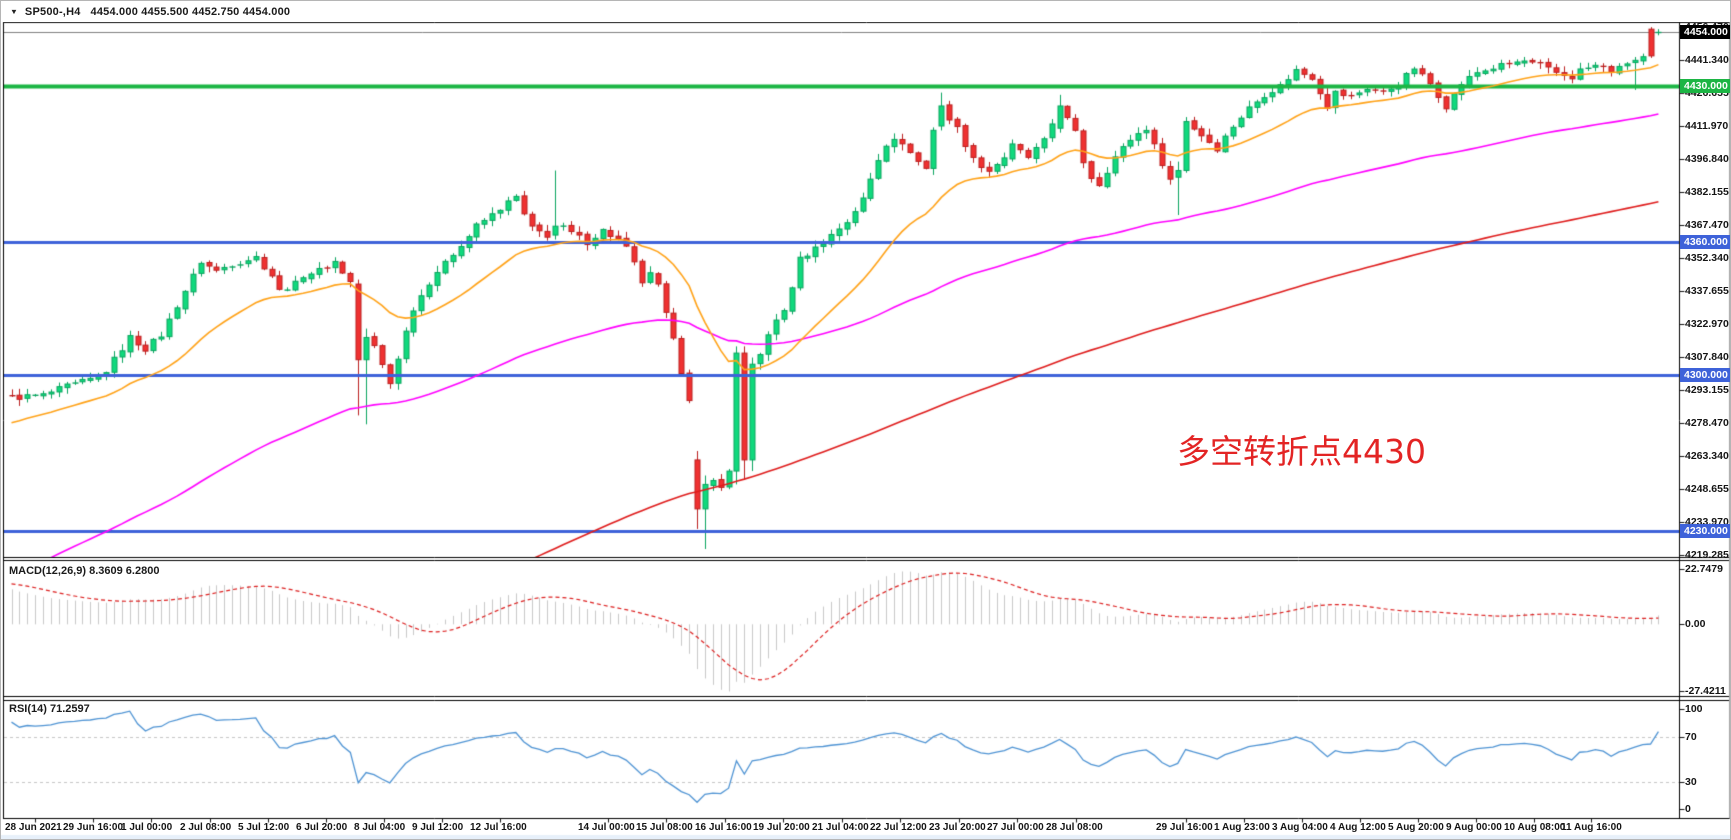 The height and width of the screenshot is (840, 1731). What do you see at coordinates (48, 571) in the screenshot?
I see `macd-name: MACD(12,26,9)` at bounding box center [48, 571].